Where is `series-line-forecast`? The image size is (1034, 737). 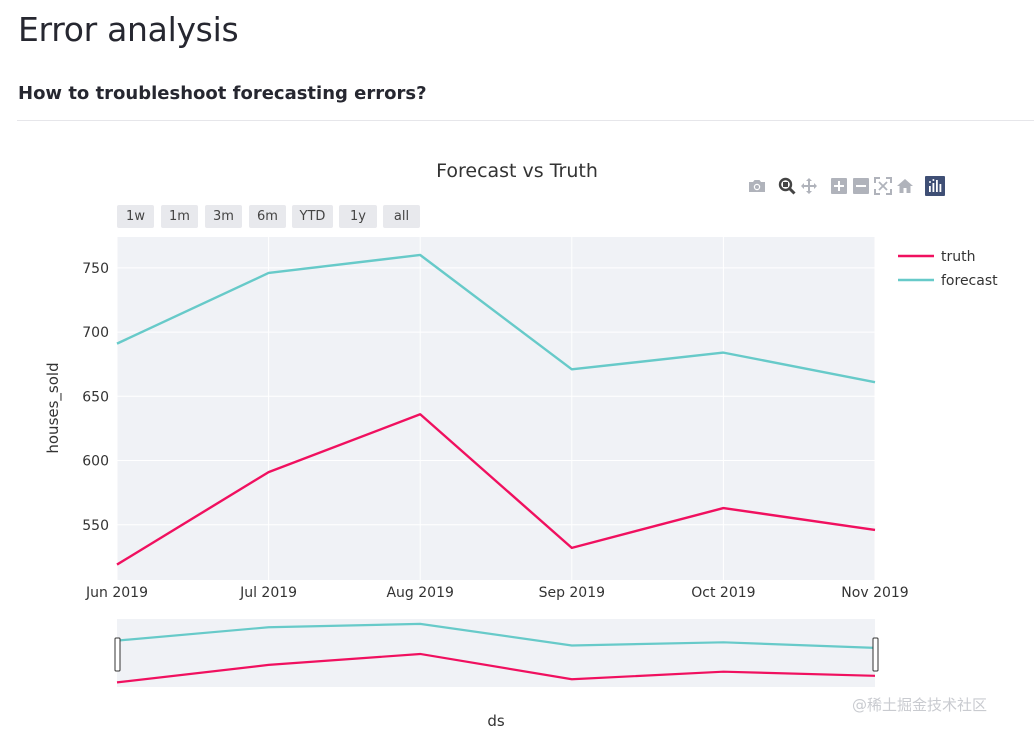
series-line-forecast is located at coordinates (496, 318).